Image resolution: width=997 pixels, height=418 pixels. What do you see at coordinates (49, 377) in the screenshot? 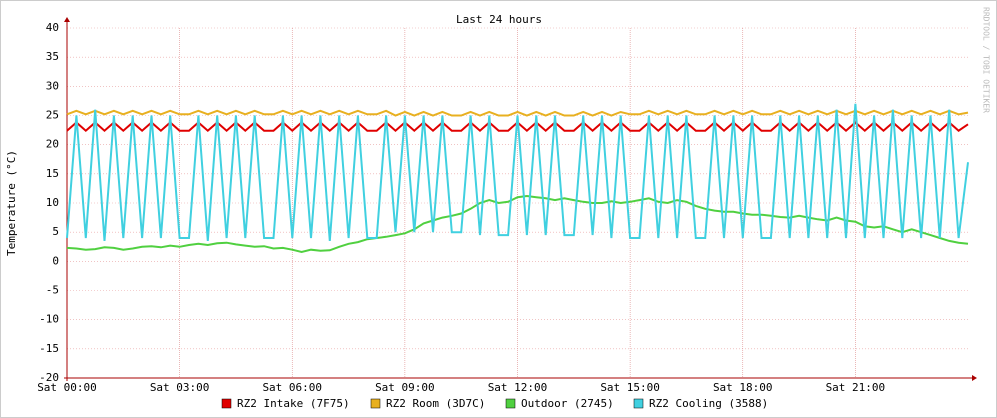
I see `y-tick-label: -20` at bounding box center [49, 377].